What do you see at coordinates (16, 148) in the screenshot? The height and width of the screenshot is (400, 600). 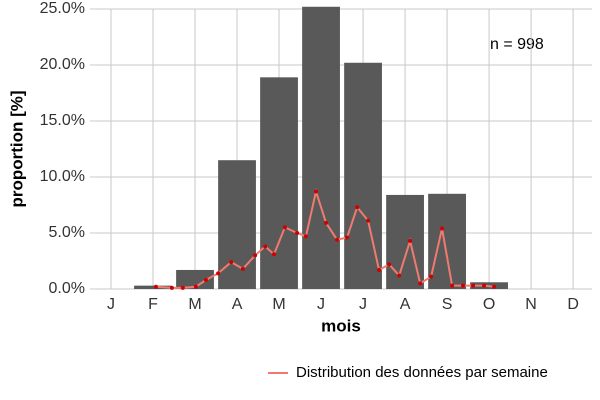 I see `y-axis-title: proportion [%]` at bounding box center [16, 148].